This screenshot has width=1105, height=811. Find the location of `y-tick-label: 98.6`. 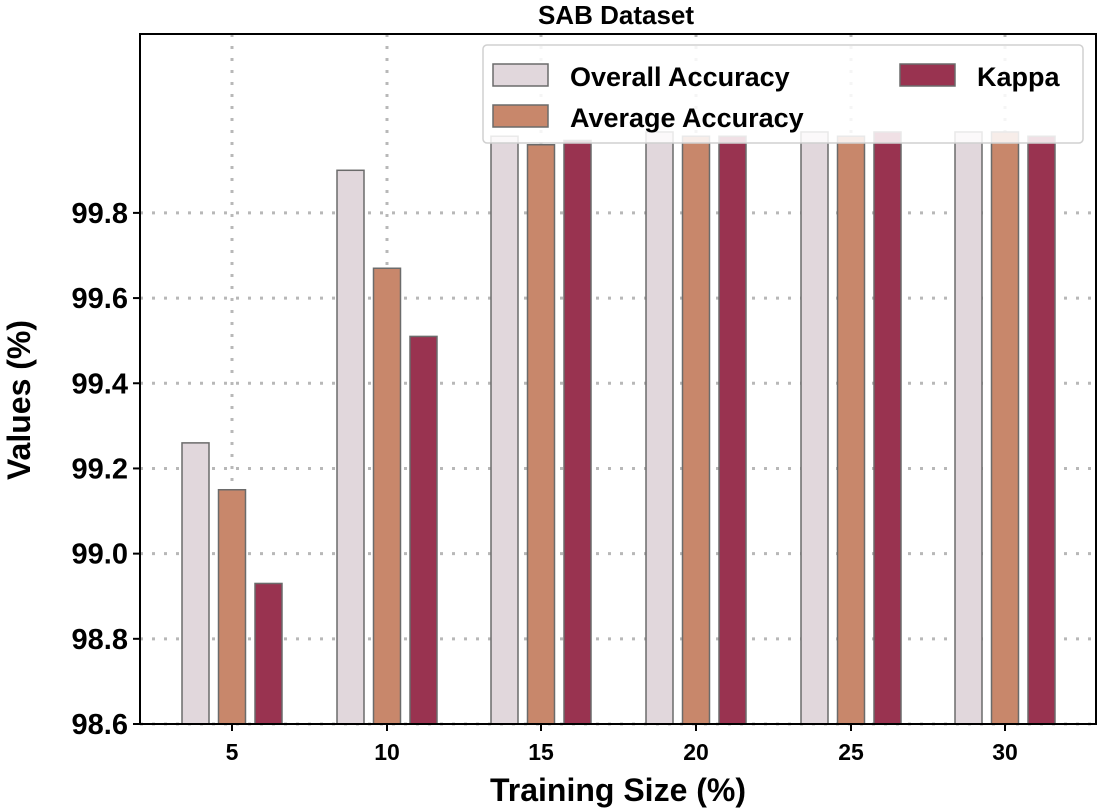

y-tick-label: 98.6 is located at coordinates (100, 725).